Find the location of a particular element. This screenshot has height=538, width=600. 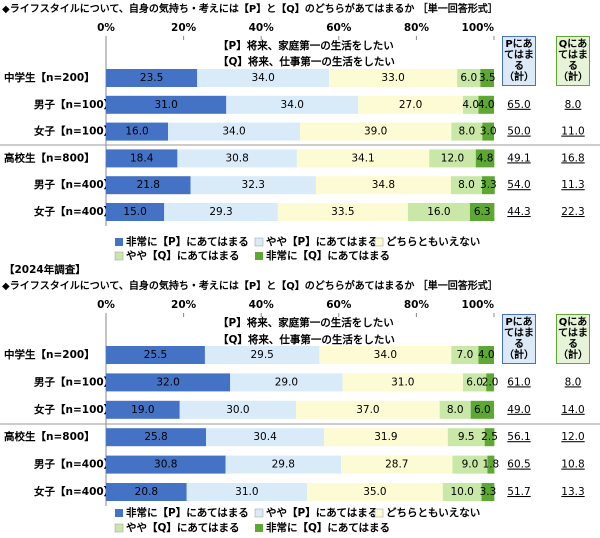

total-value: 54.0 is located at coordinates (518, 185).